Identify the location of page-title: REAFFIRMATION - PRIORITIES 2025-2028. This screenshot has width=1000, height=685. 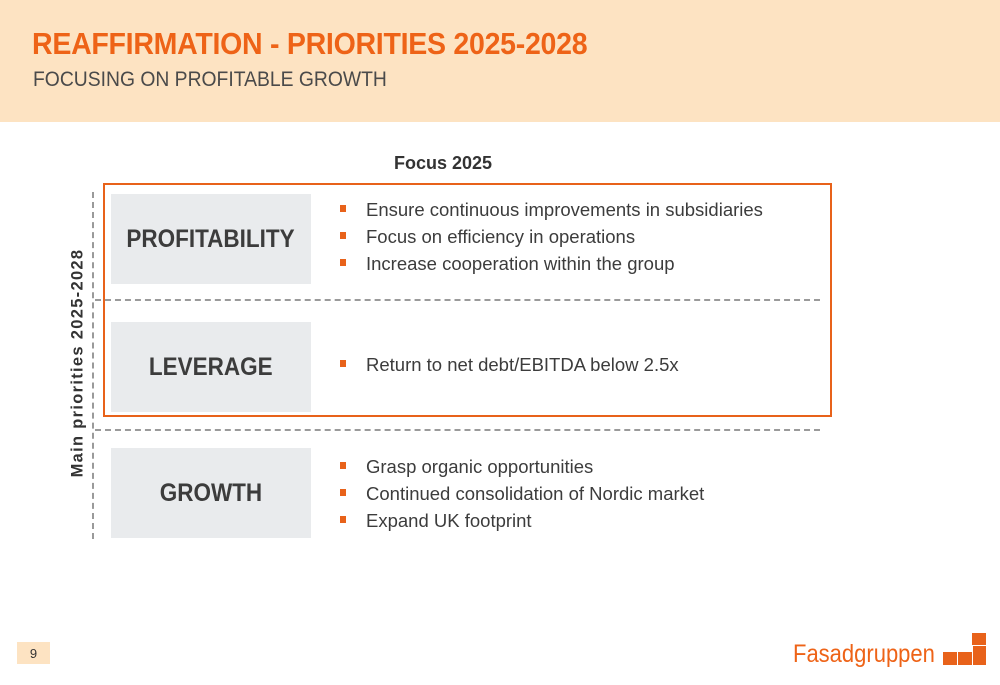
(310, 43).